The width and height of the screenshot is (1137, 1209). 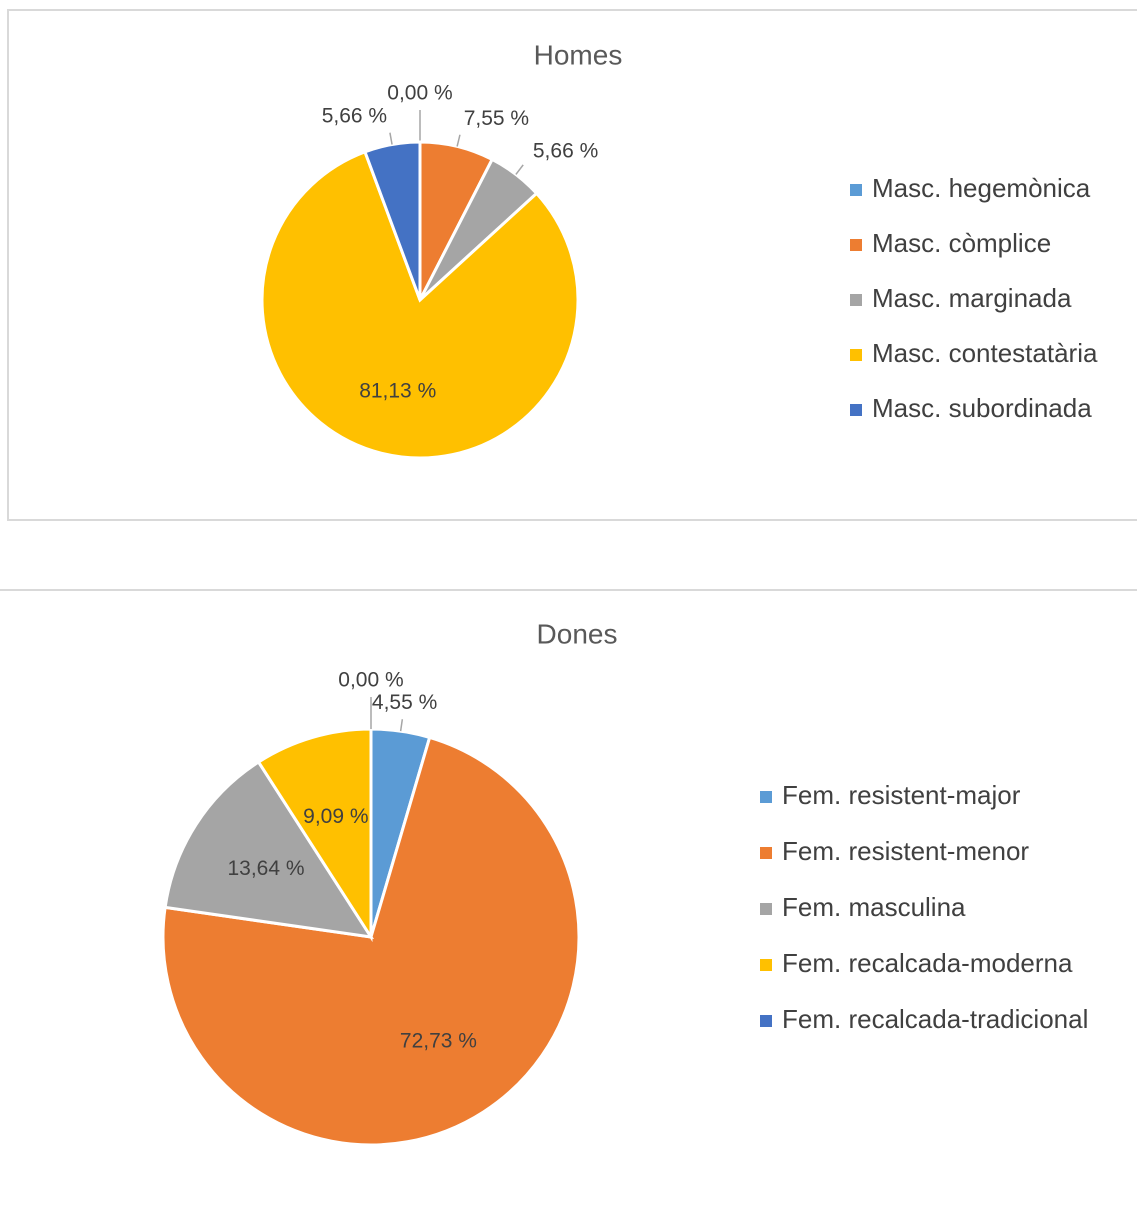 What do you see at coordinates (578, 54) in the screenshot?
I see `chart-title: Homes` at bounding box center [578, 54].